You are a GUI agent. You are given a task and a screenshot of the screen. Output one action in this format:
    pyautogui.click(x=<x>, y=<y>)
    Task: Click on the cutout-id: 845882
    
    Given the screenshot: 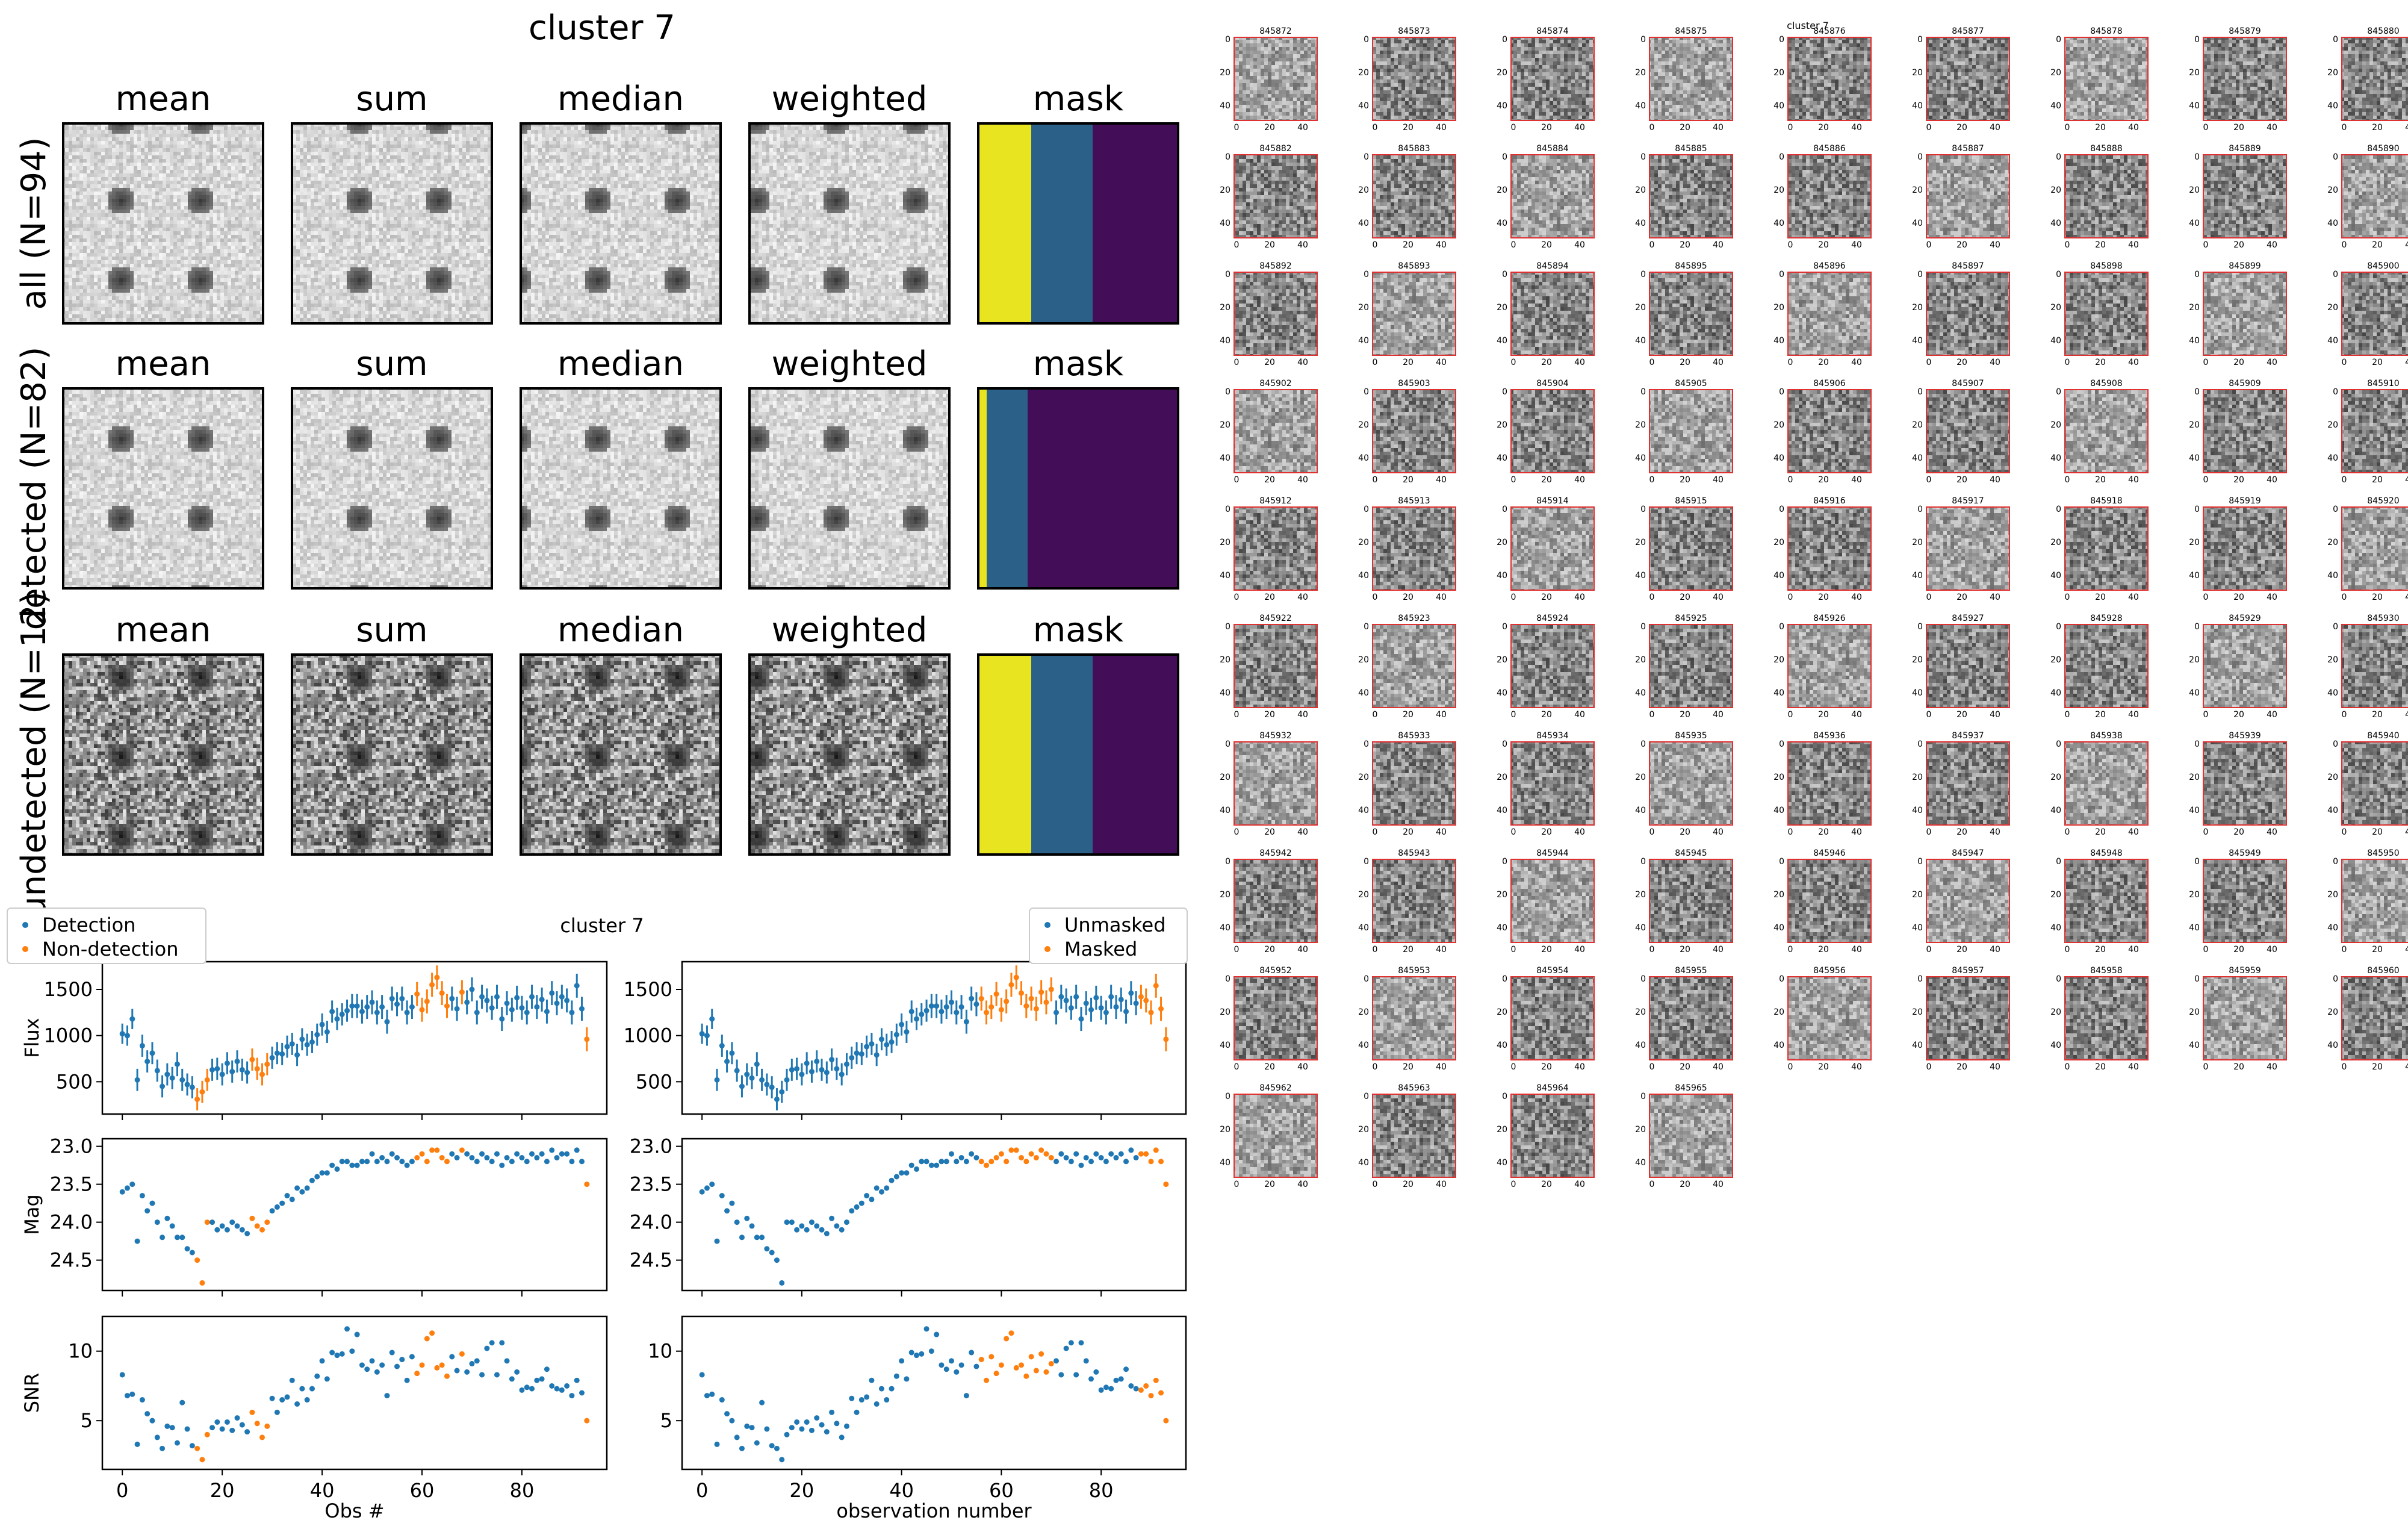 What is the action you would take?
    pyautogui.click(x=1275, y=149)
    